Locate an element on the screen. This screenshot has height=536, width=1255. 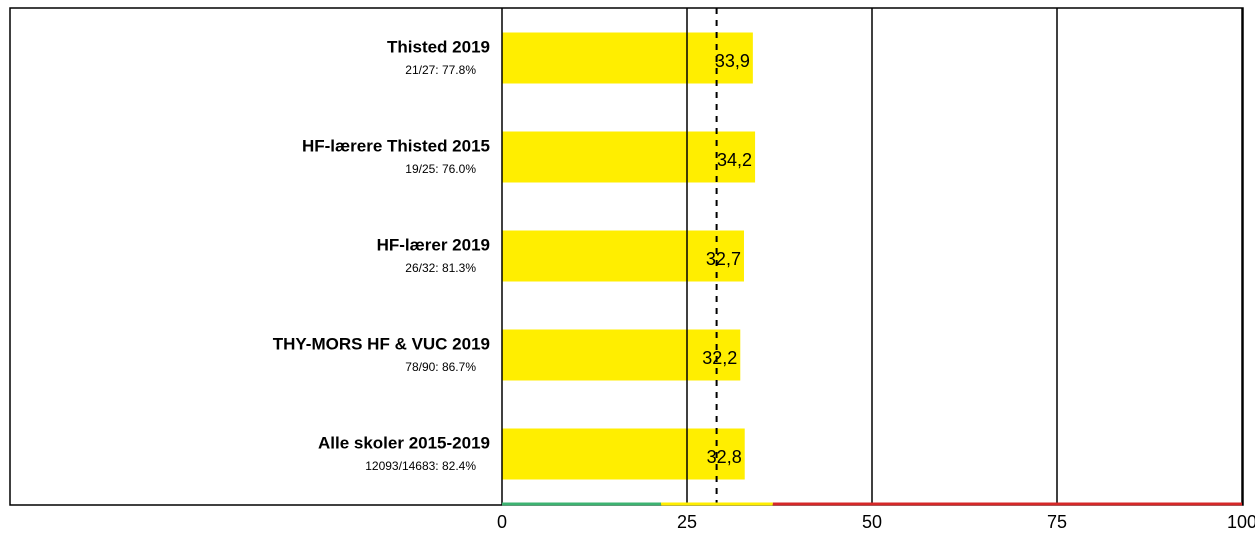
category-label: Alle skoler 2015-2019 is located at coordinates (404, 442).